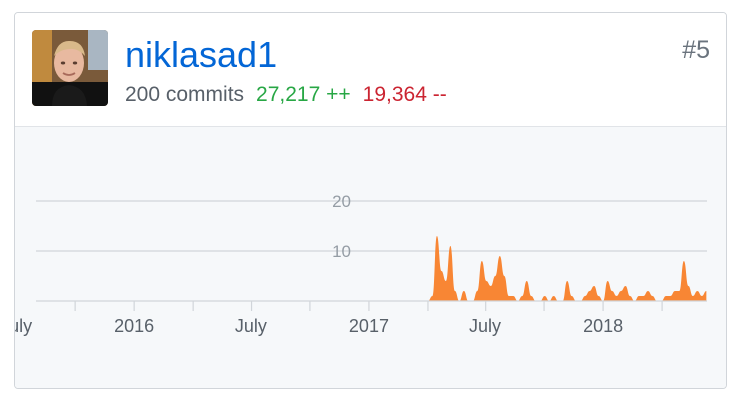 The width and height of the screenshot is (740, 405). Describe the element at coordinates (341, 251) in the screenshot. I see `y-tick-label: 10` at that location.